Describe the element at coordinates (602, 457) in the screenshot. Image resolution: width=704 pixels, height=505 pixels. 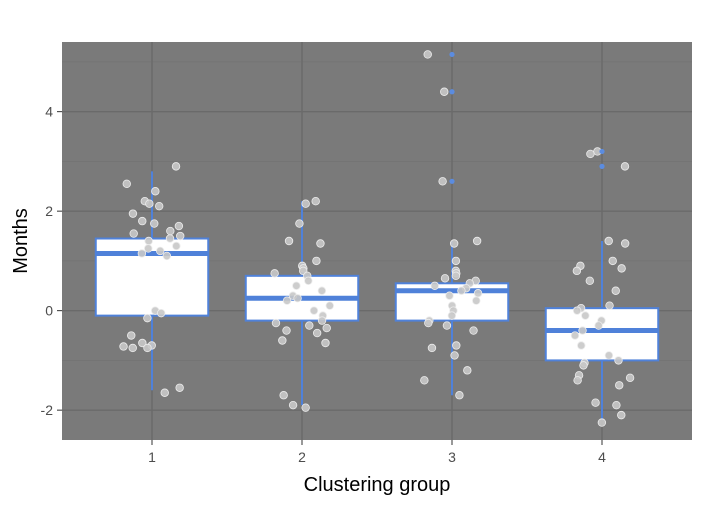
I see `x-tick-label: 4` at that location.